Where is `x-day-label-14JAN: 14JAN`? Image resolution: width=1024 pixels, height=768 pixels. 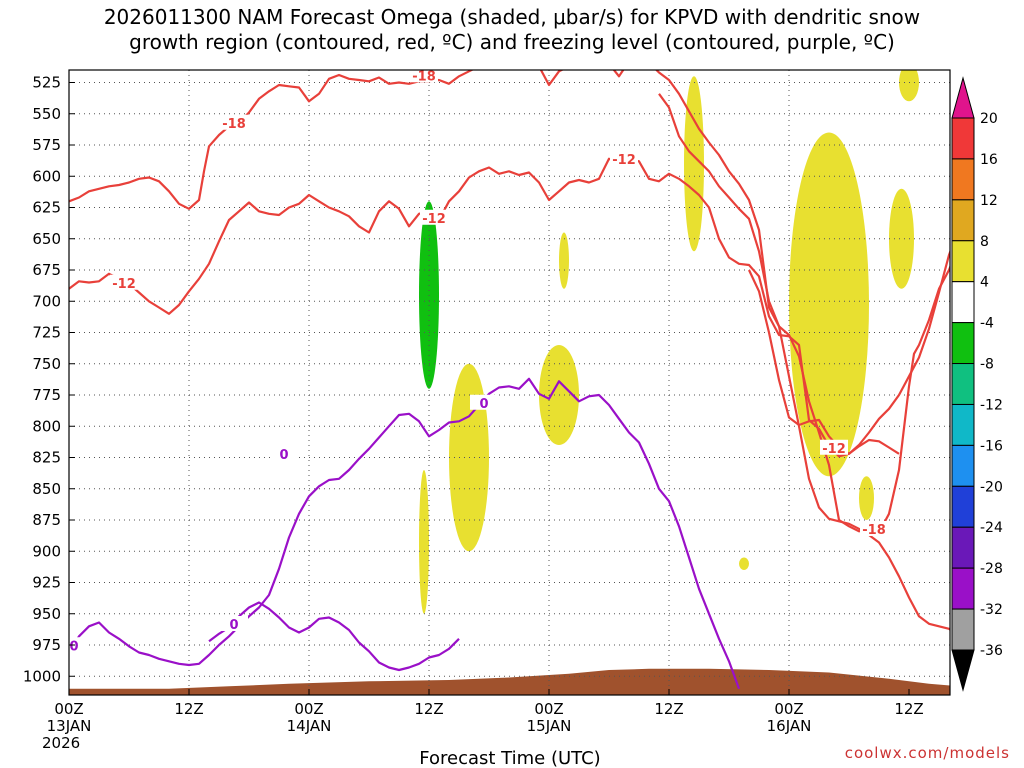
x-day-label-14JAN: 14JAN is located at coordinates (309, 726).